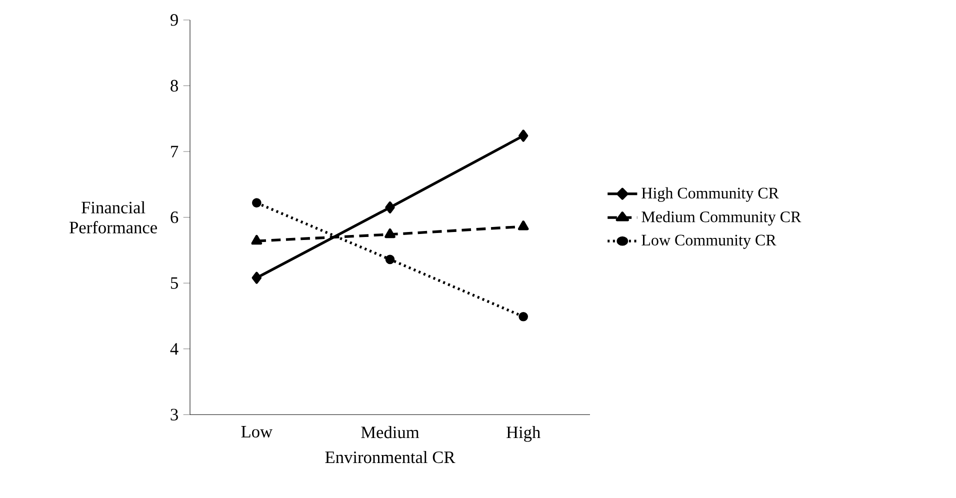 This screenshot has width=956, height=498. What do you see at coordinates (174, 349) in the screenshot?
I see `y-tick-label: 4` at bounding box center [174, 349].